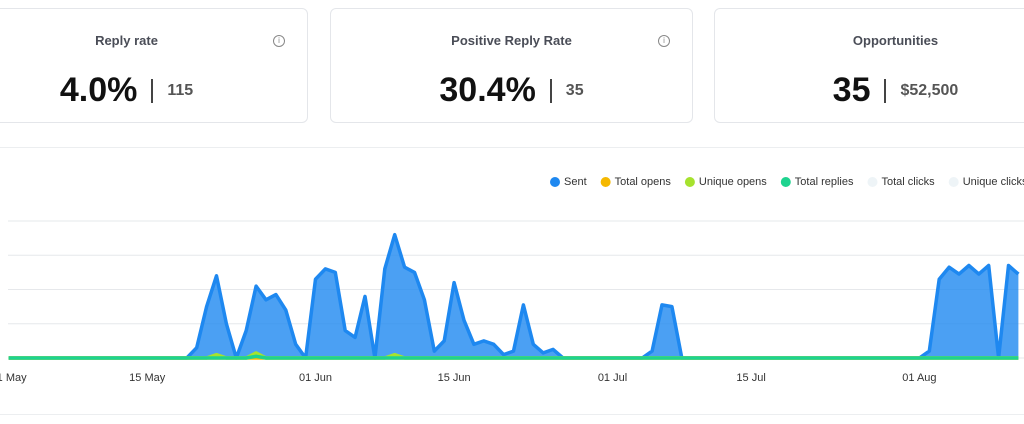 This screenshot has width=1024, height=424. Describe the element at coordinates (909, 182) in the screenshot. I see `legend-label: Total clicks` at that location.